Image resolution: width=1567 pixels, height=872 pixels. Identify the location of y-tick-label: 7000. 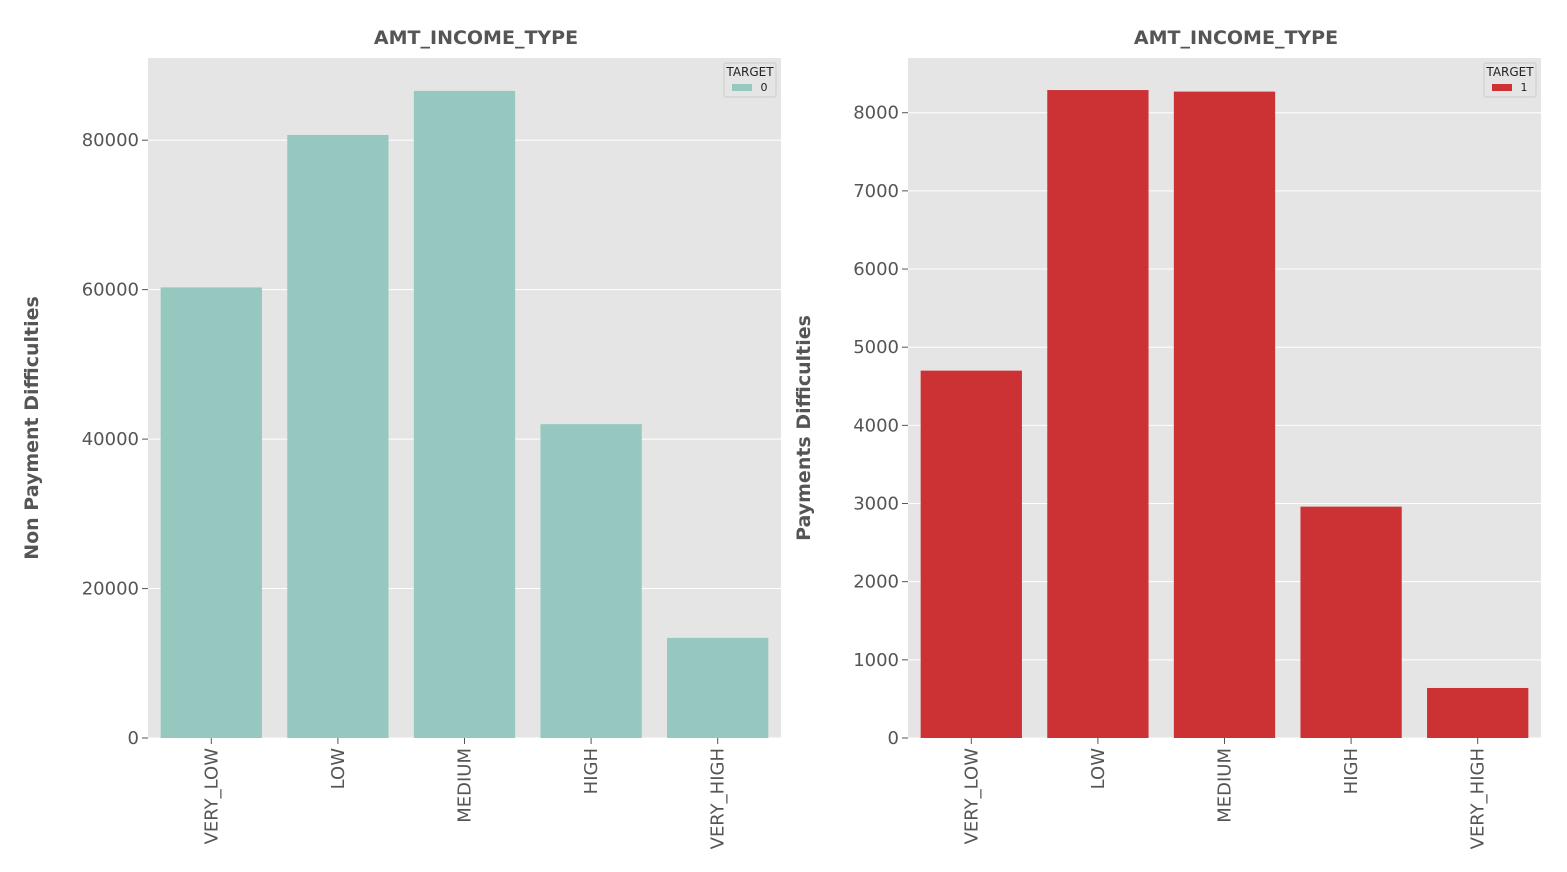
(876, 191).